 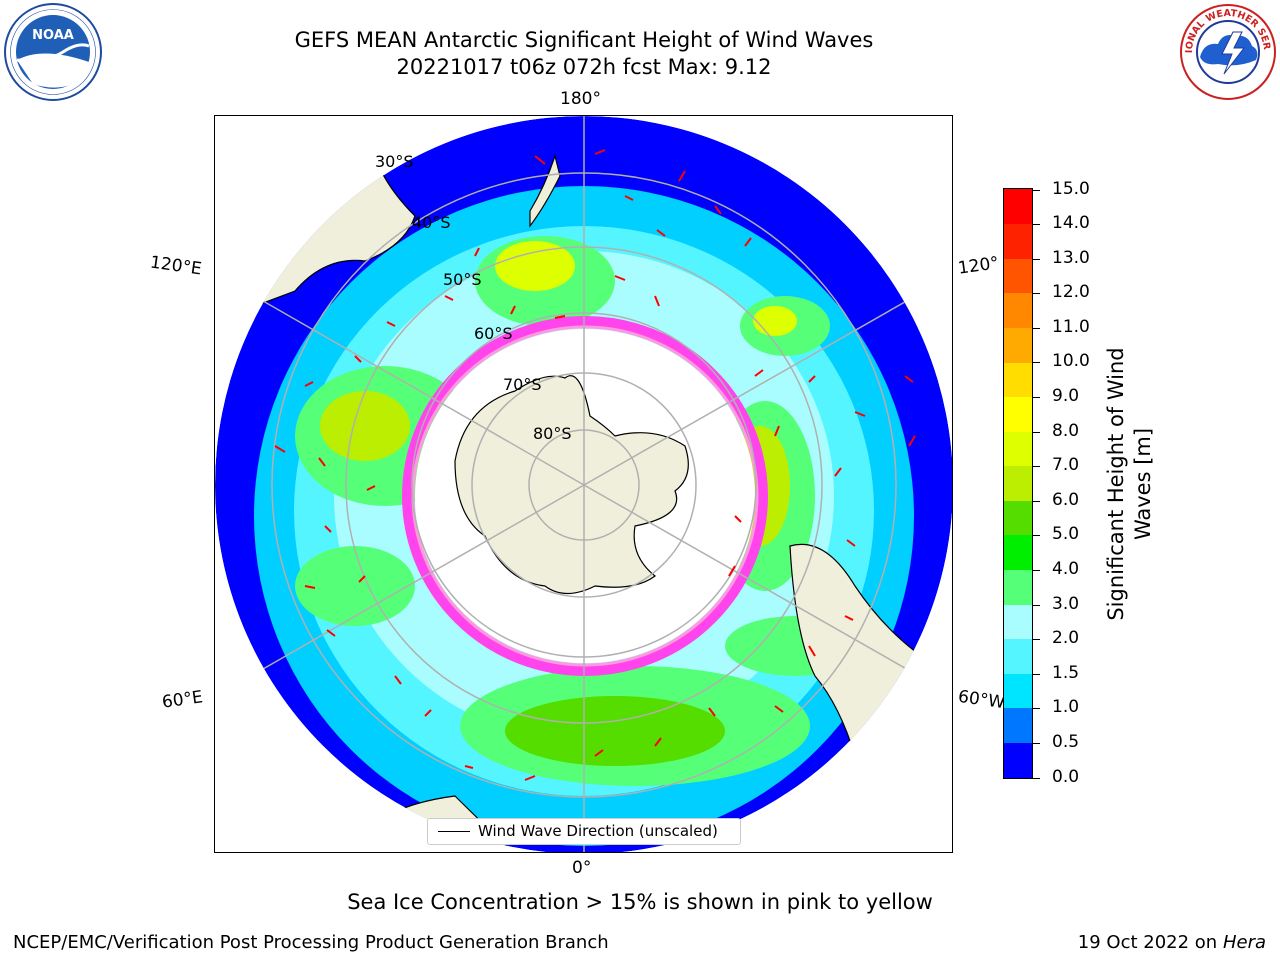 I want to click on machine-name: Hera, so click(x=1244, y=942).